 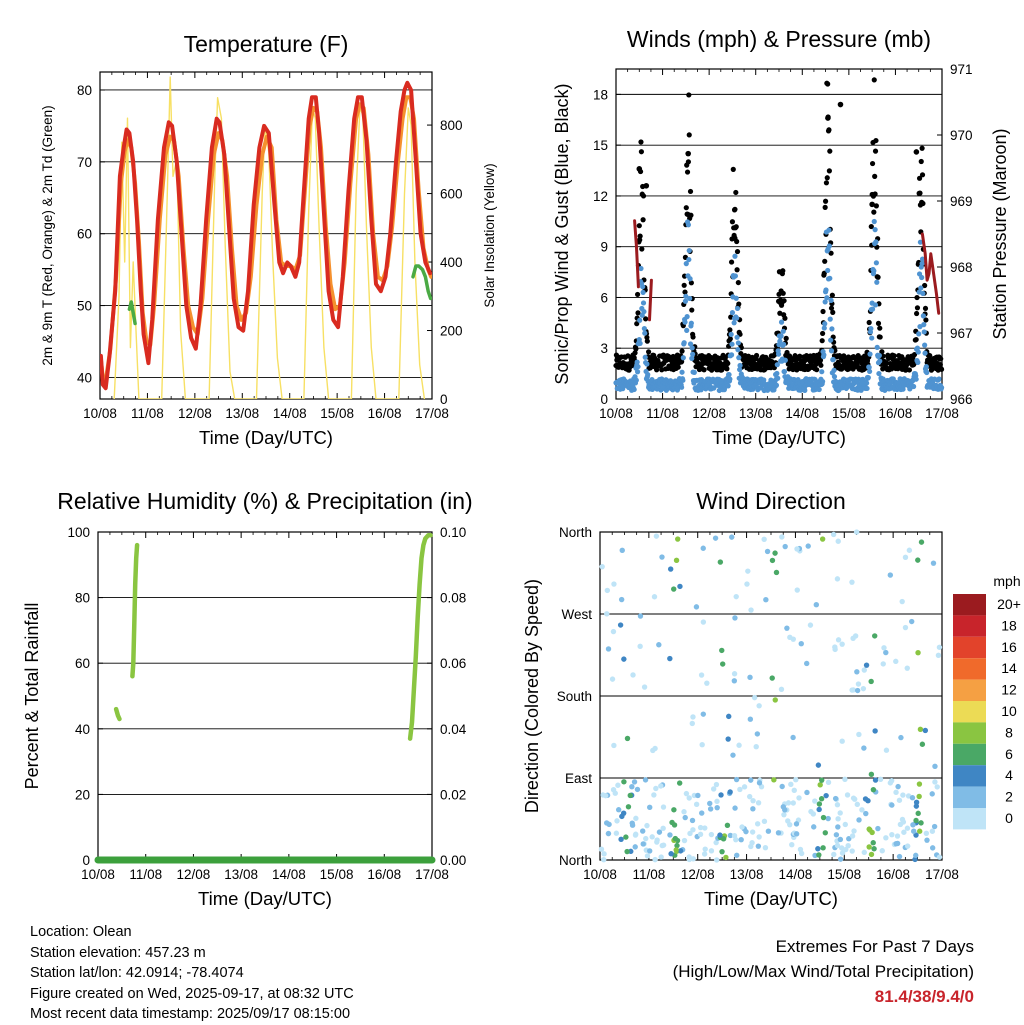 What do you see at coordinates (874, 946) in the screenshot?
I see `extremes-title: Extremes For Past 7 Days` at bounding box center [874, 946].